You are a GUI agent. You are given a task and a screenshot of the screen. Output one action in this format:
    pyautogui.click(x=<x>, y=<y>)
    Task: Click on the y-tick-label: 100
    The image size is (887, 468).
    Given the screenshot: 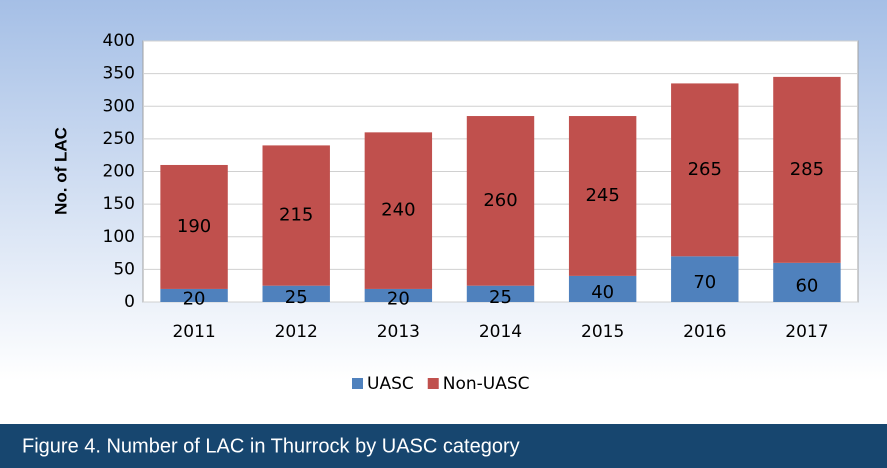 What is the action you would take?
    pyautogui.click(x=119, y=237)
    